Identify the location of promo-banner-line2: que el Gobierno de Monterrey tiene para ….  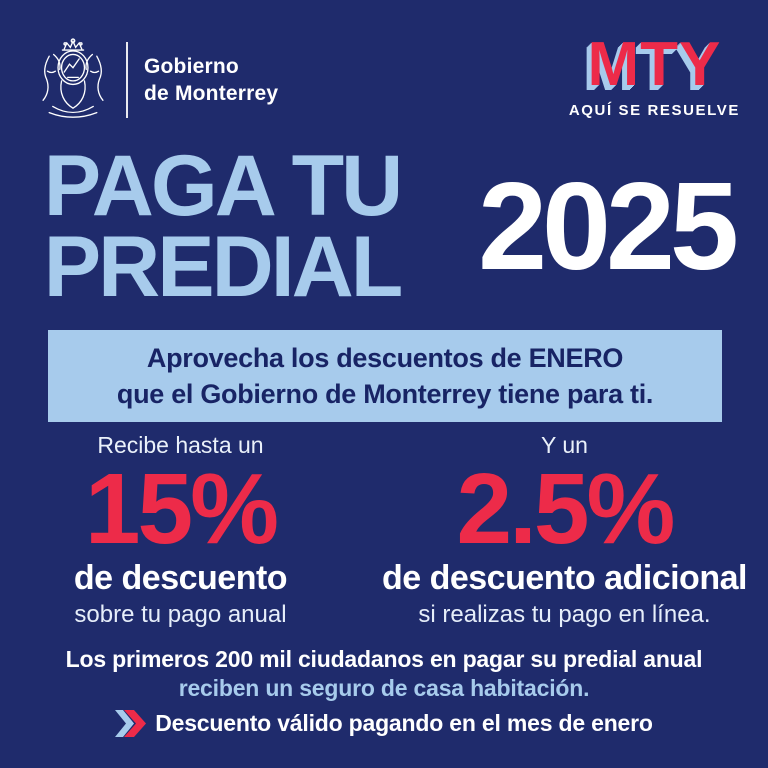
(385, 394).